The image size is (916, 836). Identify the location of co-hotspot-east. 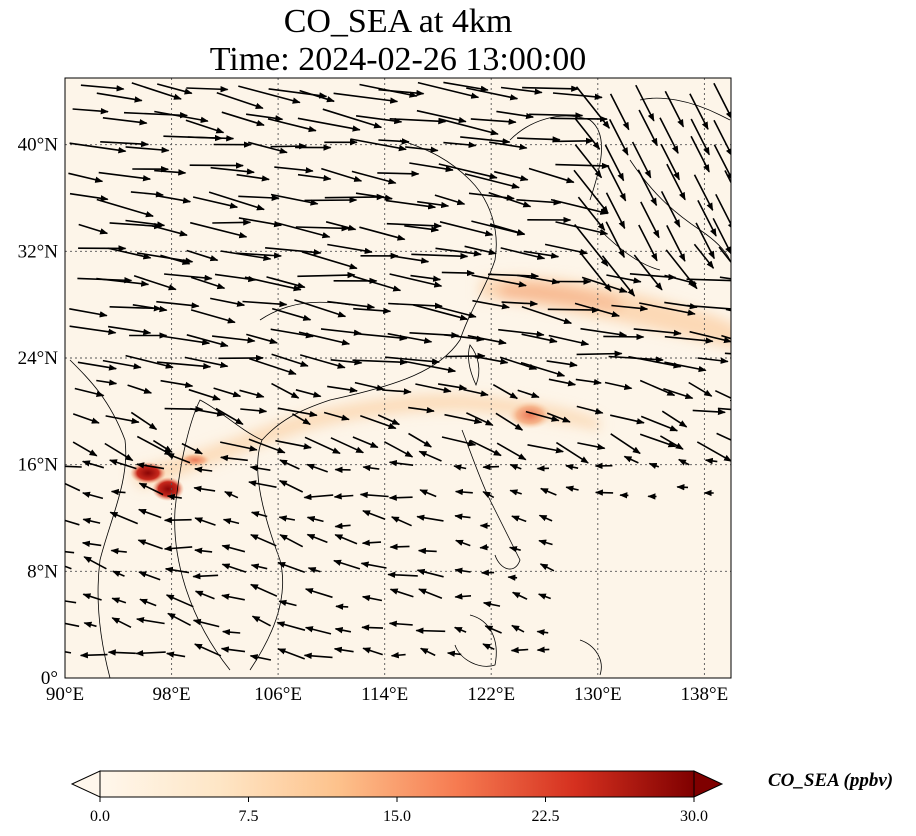
(530, 415).